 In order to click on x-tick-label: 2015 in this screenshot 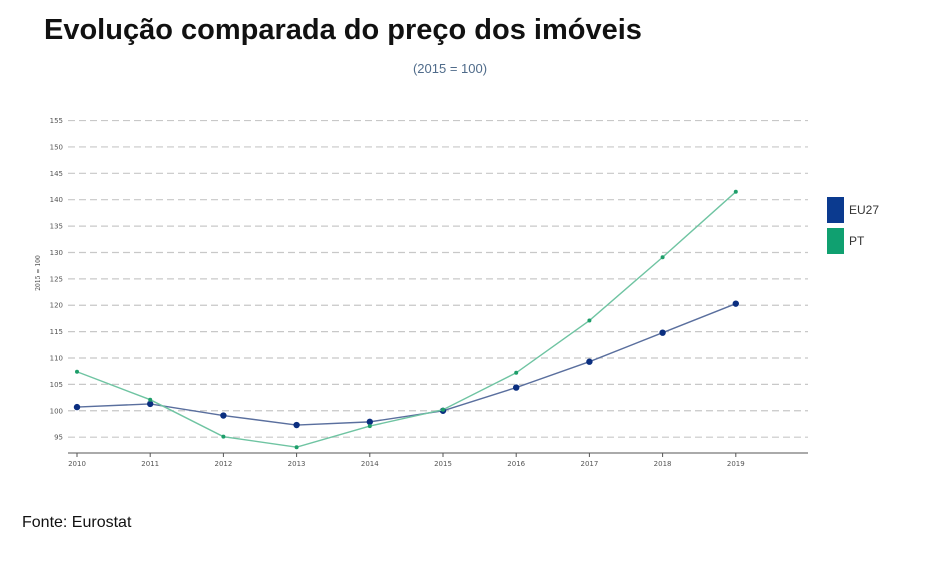, I will do `click(443, 464)`.